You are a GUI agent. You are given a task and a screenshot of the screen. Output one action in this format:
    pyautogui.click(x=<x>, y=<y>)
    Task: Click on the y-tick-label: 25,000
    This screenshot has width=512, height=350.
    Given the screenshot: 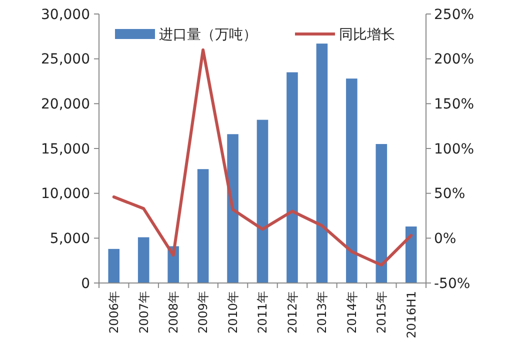 What is the action you would take?
    pyautogui.click(x=65, y=60)
    